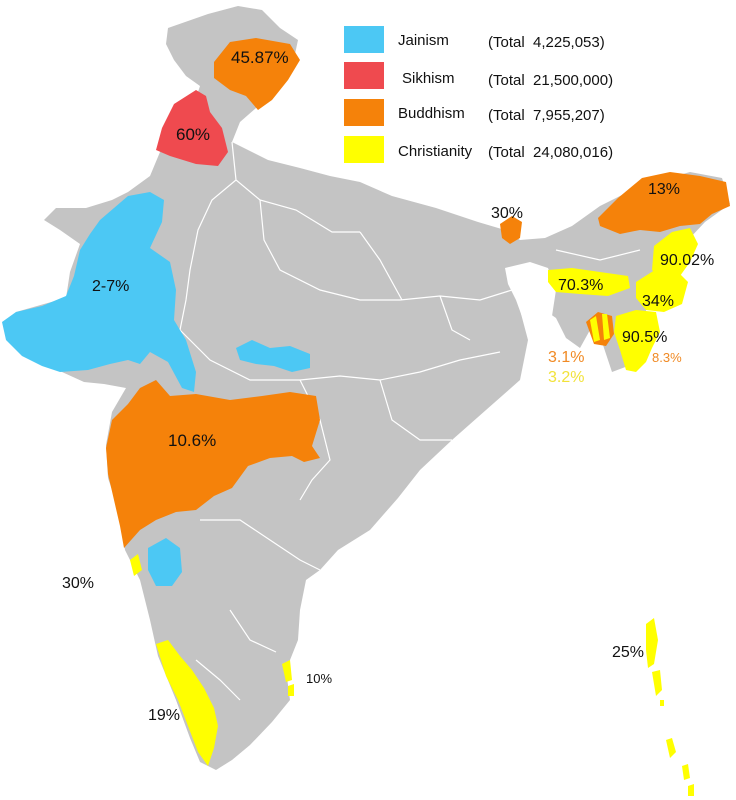 The image size is (736, 800). Describe the element at coordinates (165, 562) in the screenshot. I see `jainism-karnataka` at that location.